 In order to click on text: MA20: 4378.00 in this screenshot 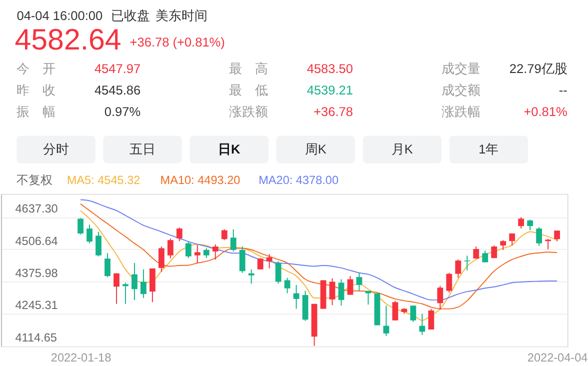, I will do `click(298, 180)`.